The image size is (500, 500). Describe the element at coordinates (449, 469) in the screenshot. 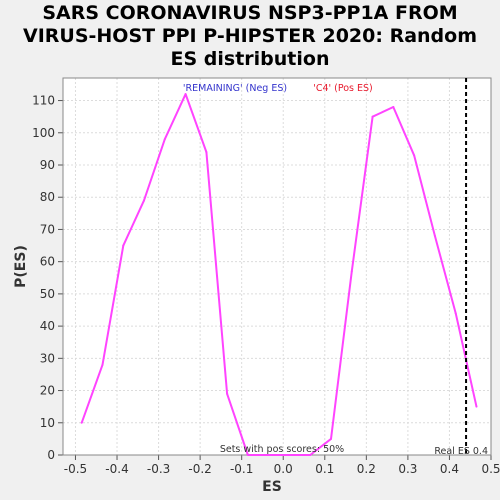

I see `x-tick-label: 0.4` at that location.